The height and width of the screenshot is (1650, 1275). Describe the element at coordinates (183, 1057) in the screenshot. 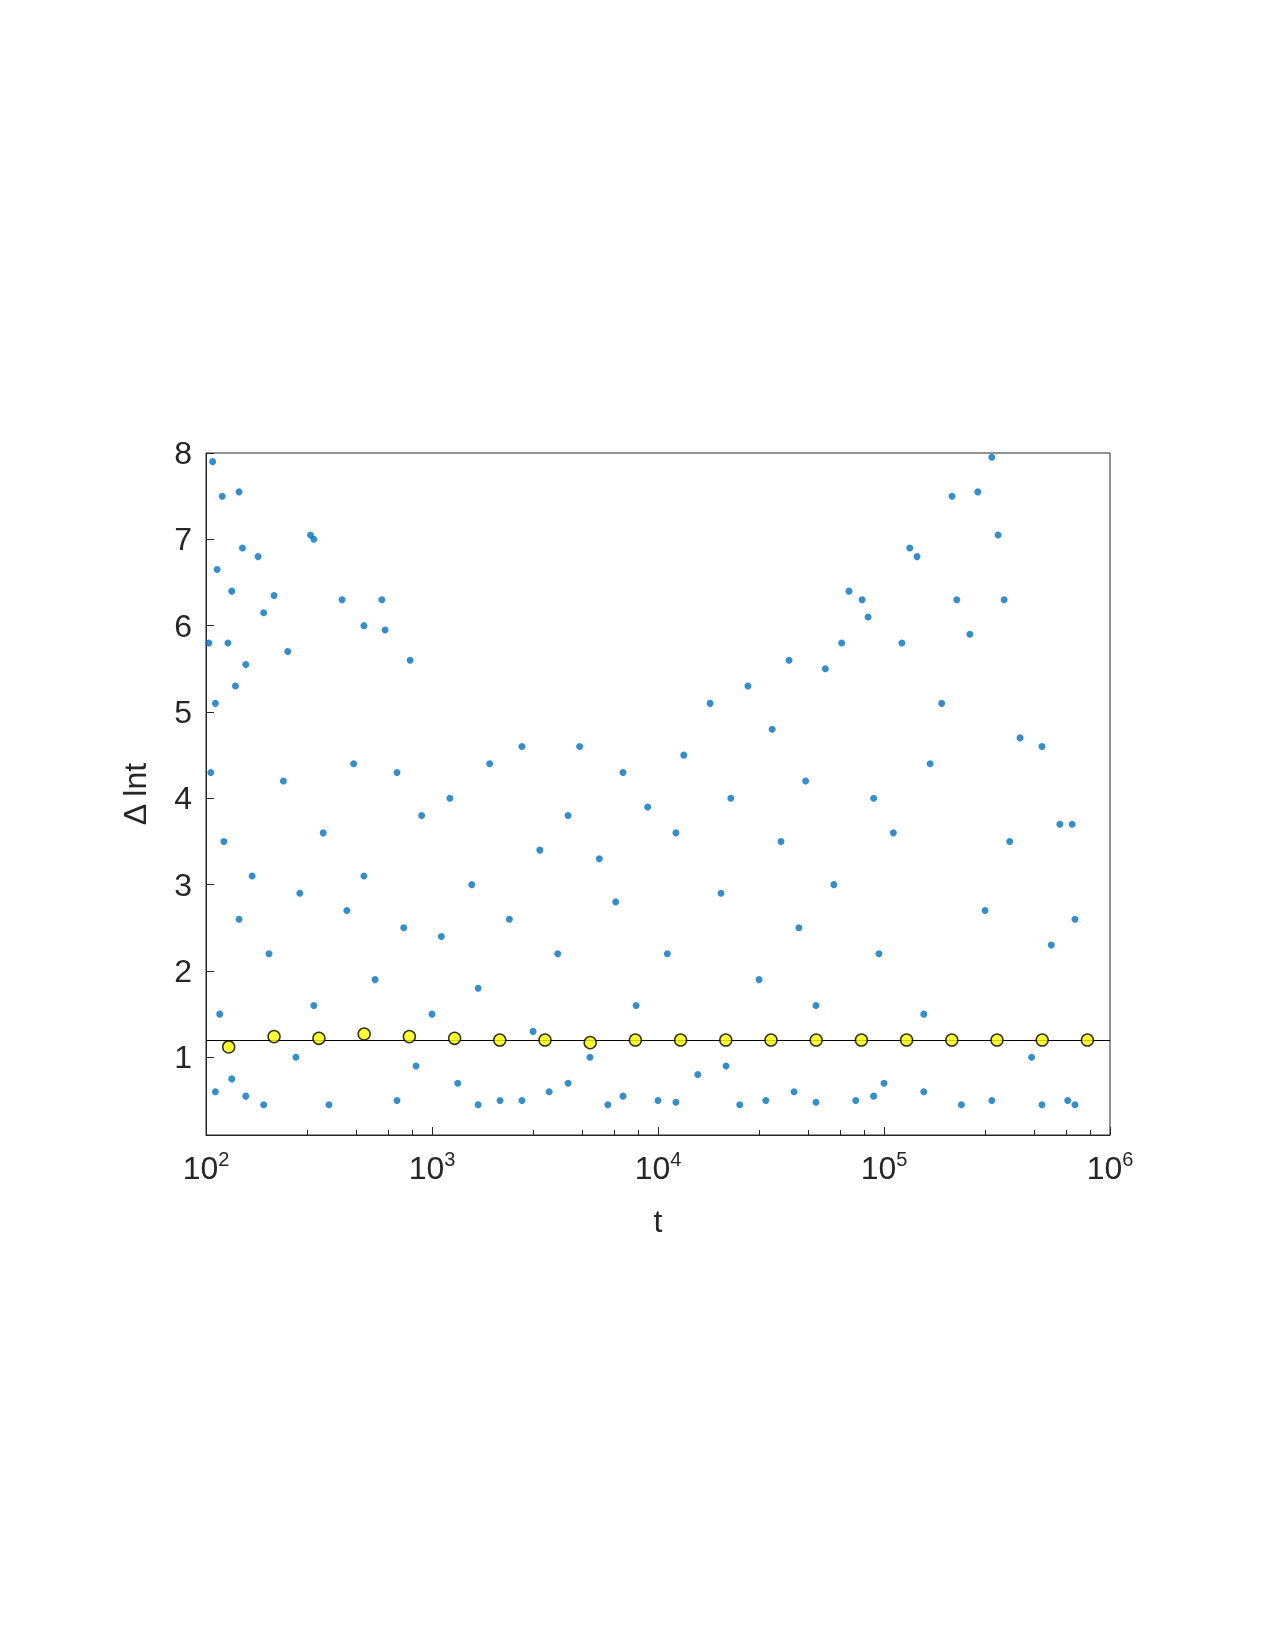

I see `y-tick-label: 1` at that location.